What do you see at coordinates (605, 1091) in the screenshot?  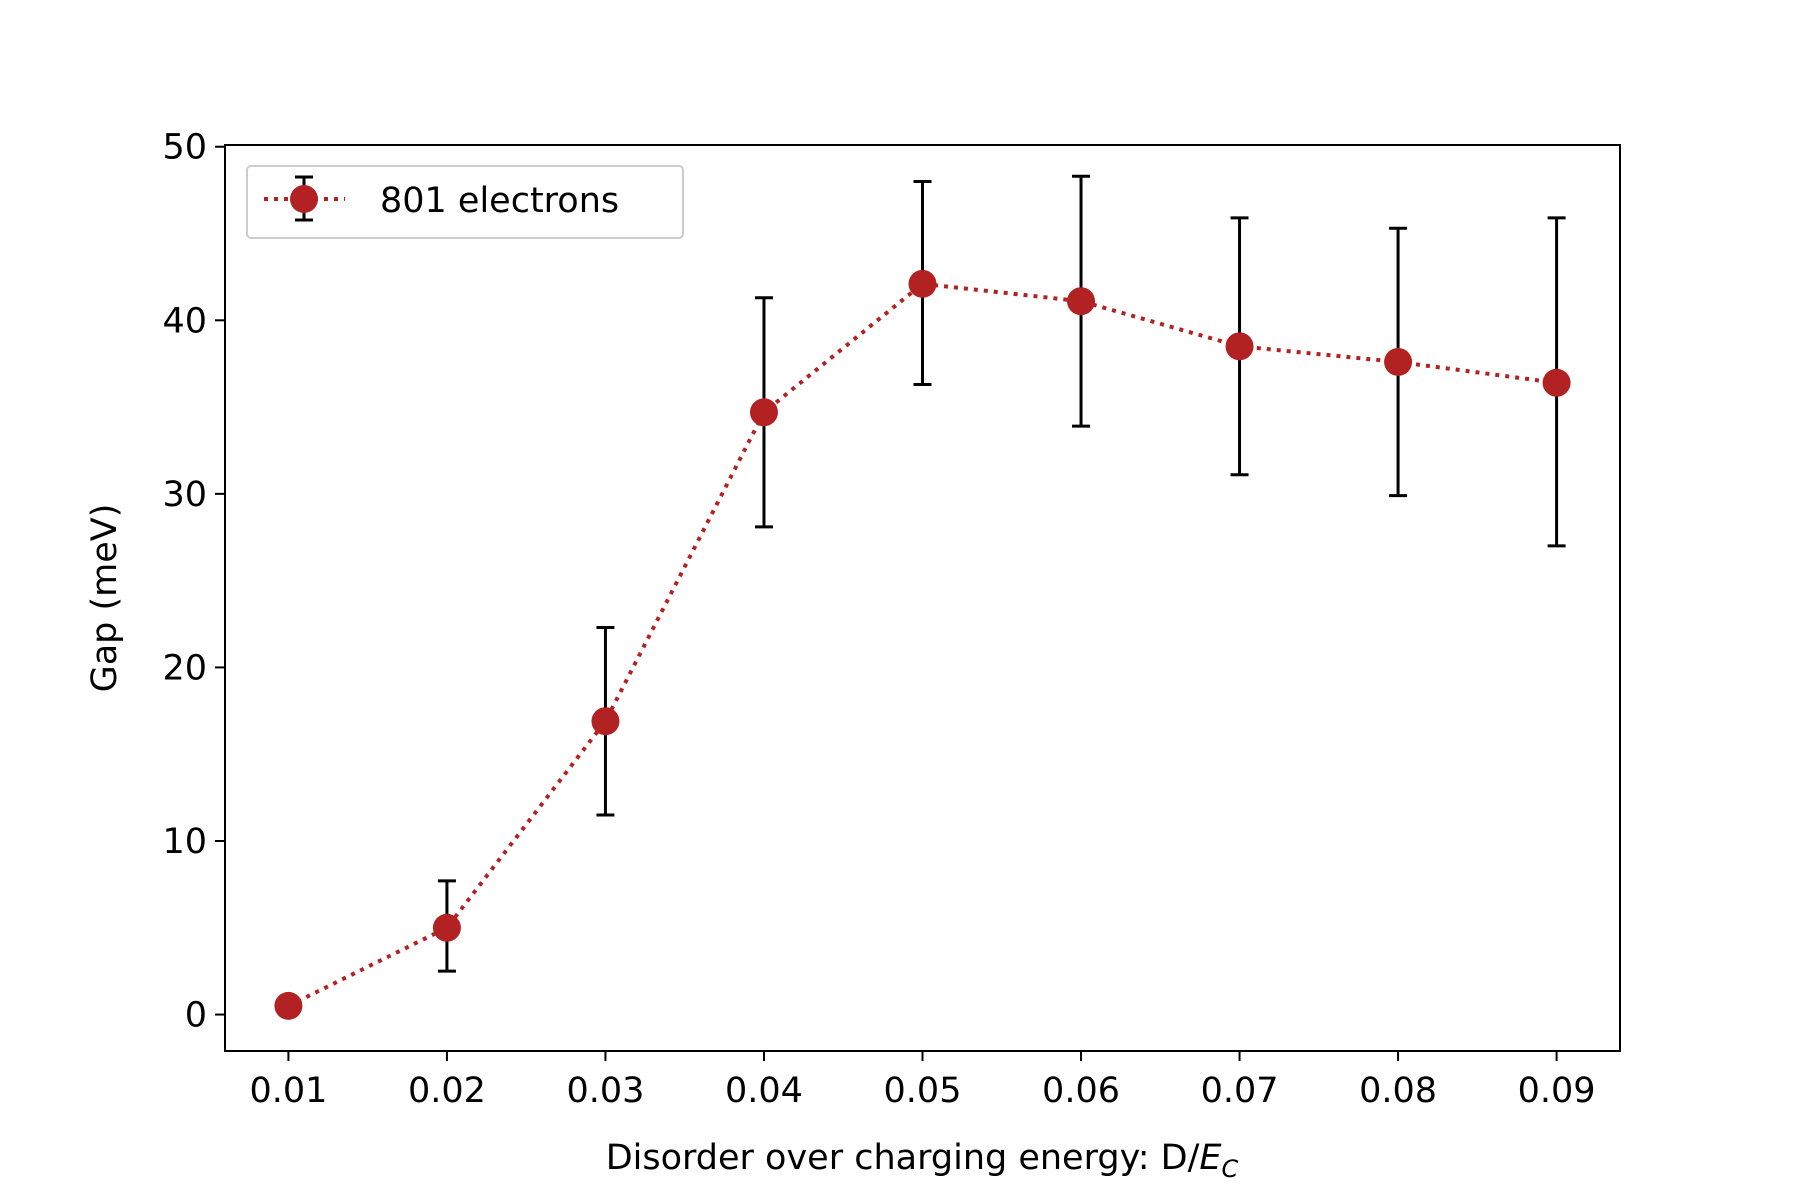 I see `x-tick-label: 0.03` at bounding box center [605, 1091].